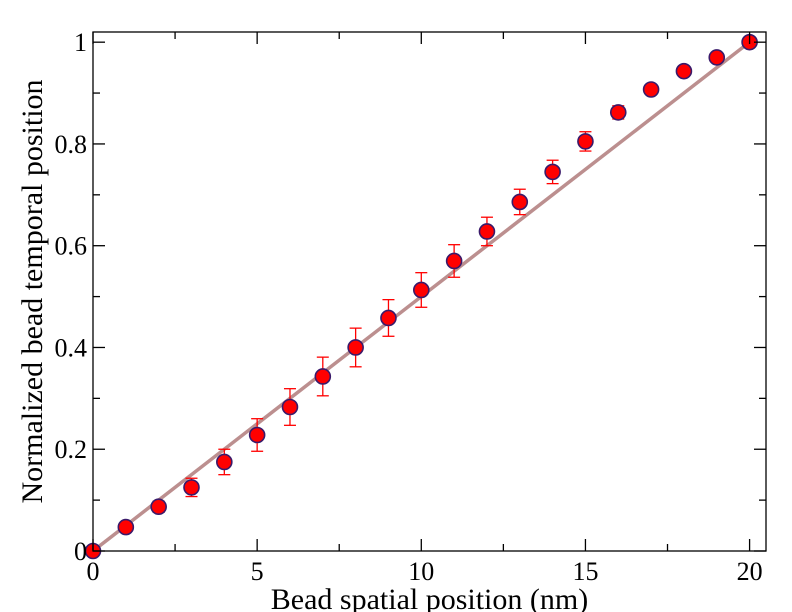 The image size is (792, 612). I want to click on x-tick-label: 5, so click(257, 571).